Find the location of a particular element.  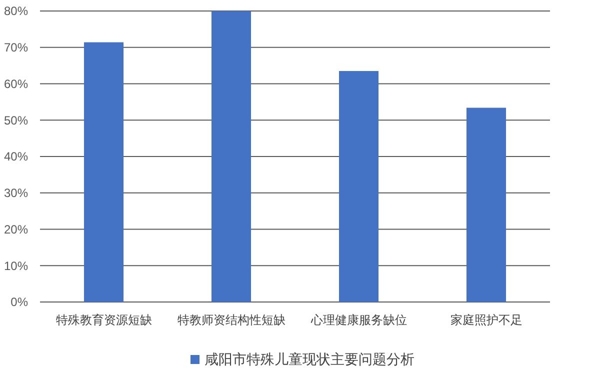

y-tick-label: 10% is located at coordinates (16, 265).